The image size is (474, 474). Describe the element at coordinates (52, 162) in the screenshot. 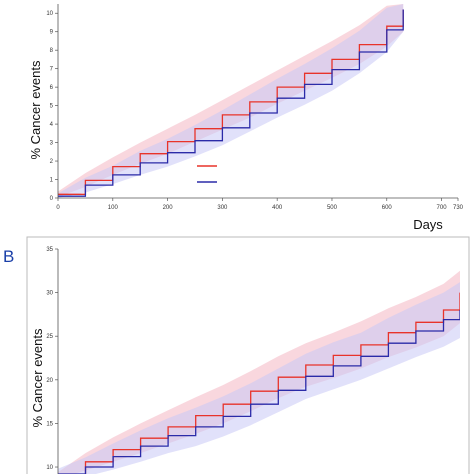

I see `panel-a-y-tick-label: 2` at that location.